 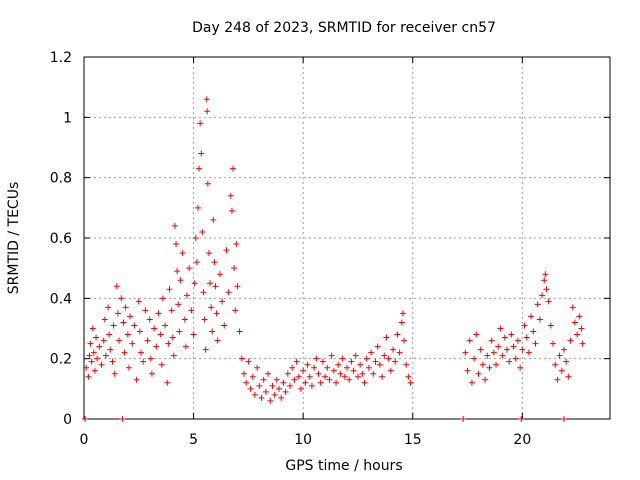 What do you see at coordinates (61, 179) in the screenshot?
I see `y-tick-label: 0.8` at bounding box center [61, 179].